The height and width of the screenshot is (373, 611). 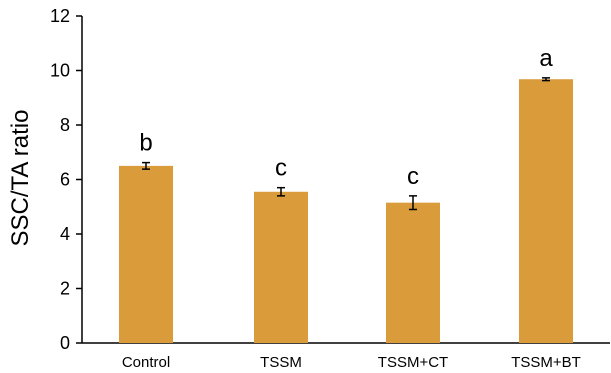 What do you see at coordinates (60, 16) in the screenshot?
I see `y-tick-label: 12` at bounding box center [60, 16].